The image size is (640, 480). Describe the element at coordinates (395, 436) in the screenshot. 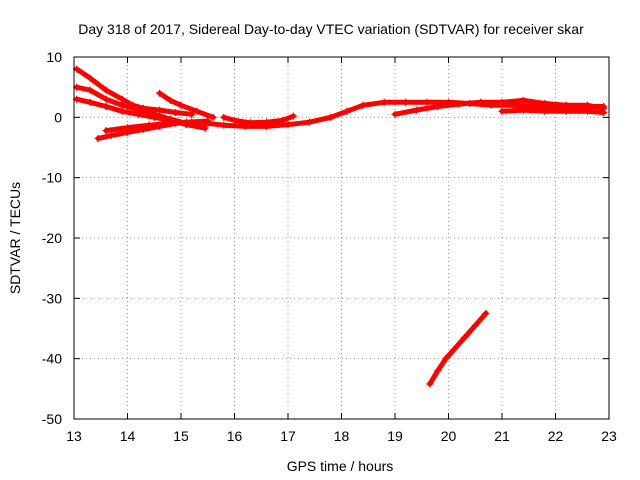

I see `x-tick-label: 19` at that location.